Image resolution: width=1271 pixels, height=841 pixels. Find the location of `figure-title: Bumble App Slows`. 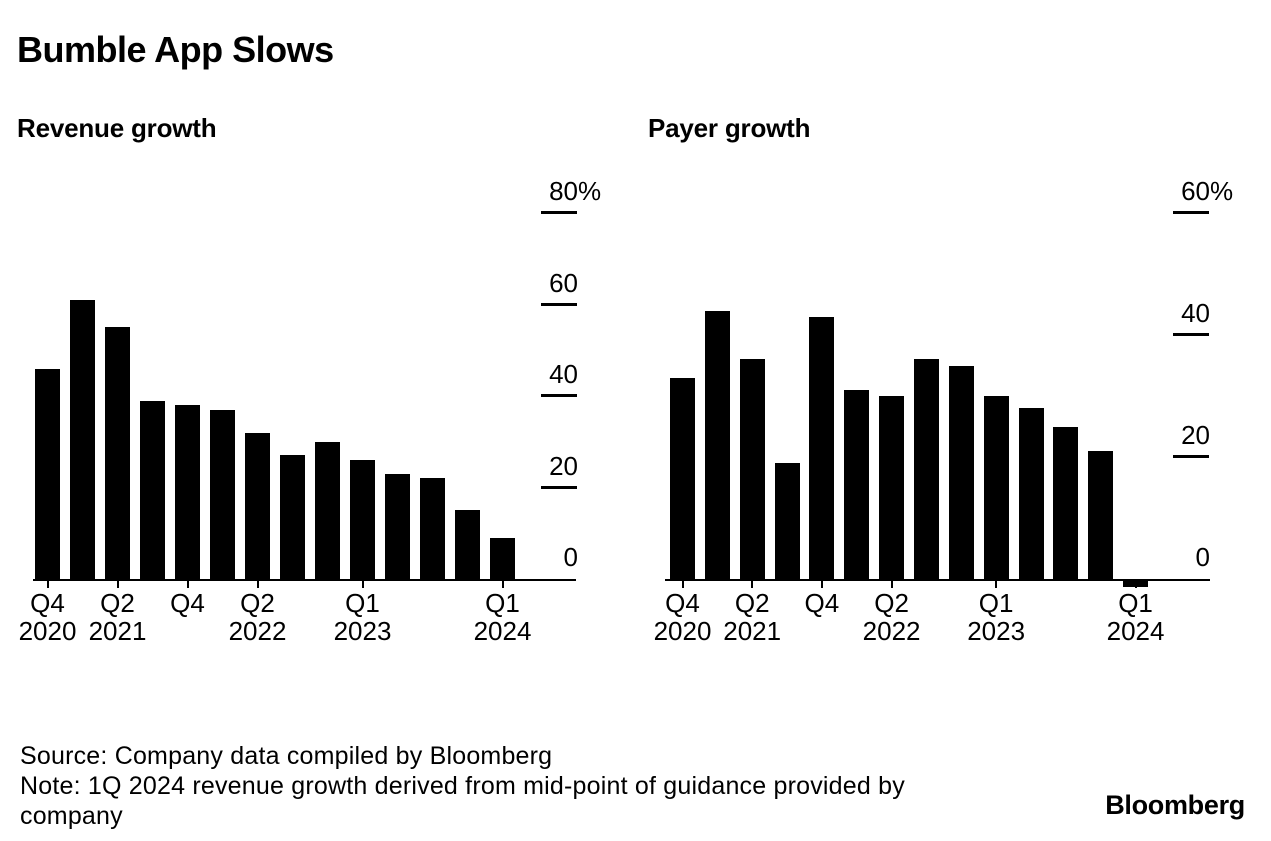

figure-title: Bumble App Slows is located at coordinates (175, 49).